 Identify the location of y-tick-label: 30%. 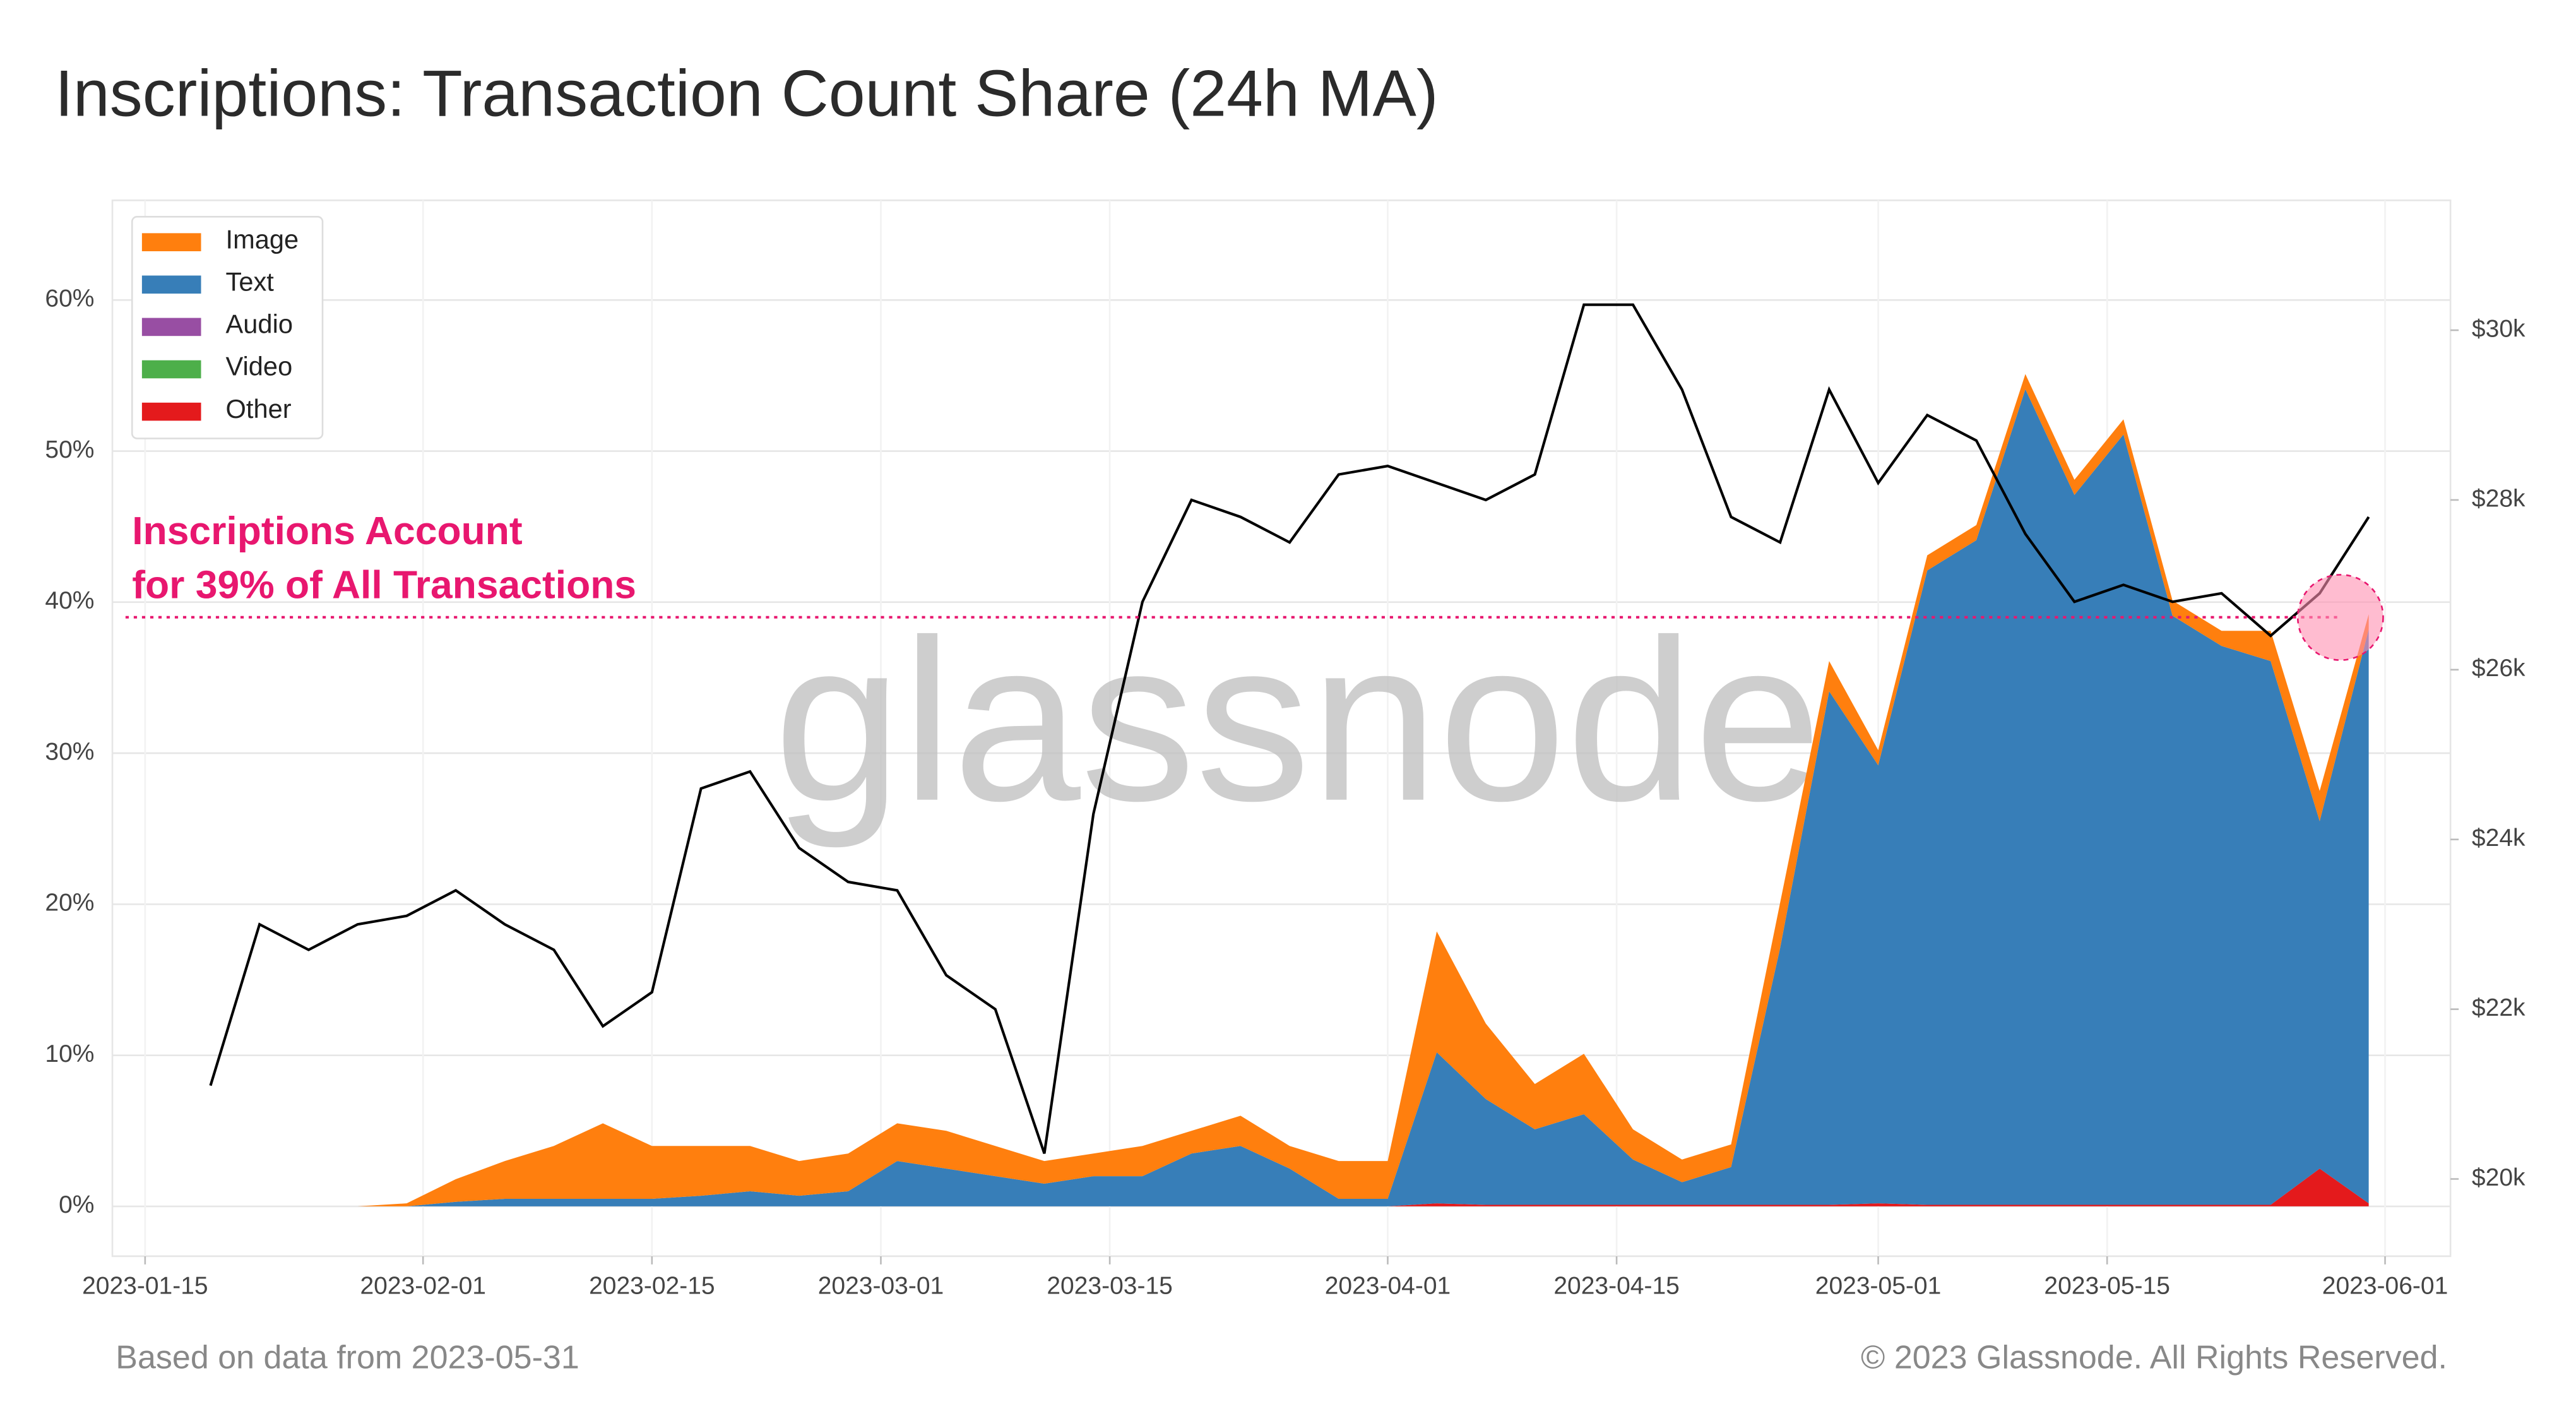
(70, 751).